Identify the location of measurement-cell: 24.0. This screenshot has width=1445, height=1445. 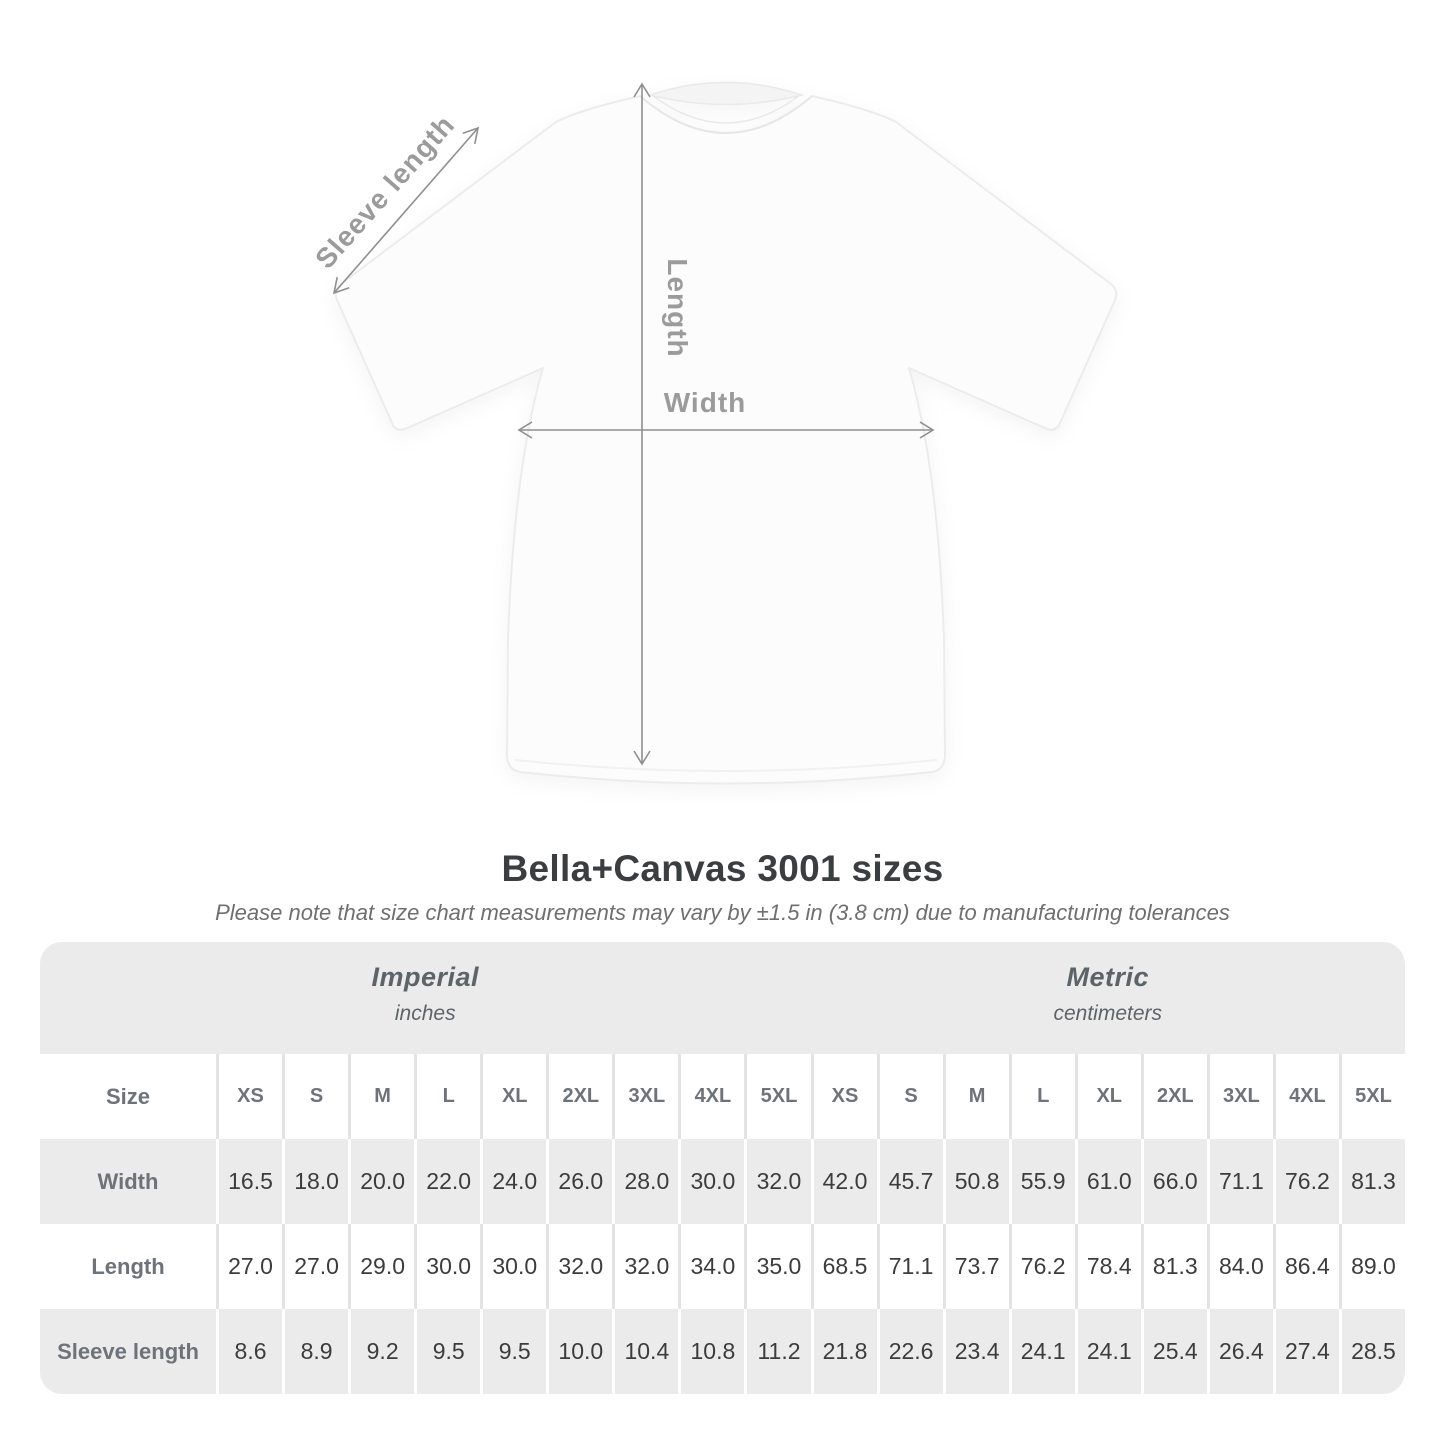
(513, 1181).